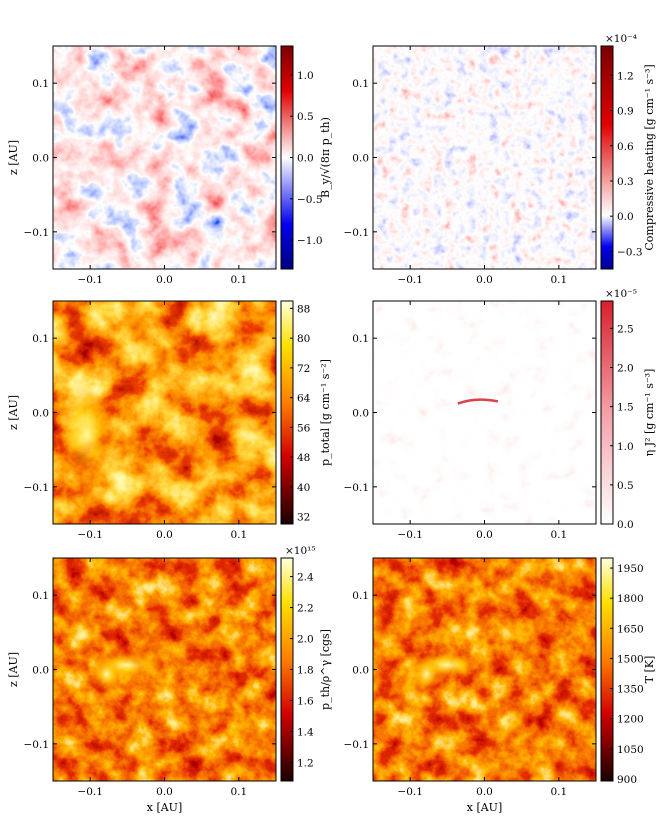  What do you see at coordinates (630, 750) in the screenshot?
I see `colorbar-tick-label: 1050` at bounding box center [630, 750].